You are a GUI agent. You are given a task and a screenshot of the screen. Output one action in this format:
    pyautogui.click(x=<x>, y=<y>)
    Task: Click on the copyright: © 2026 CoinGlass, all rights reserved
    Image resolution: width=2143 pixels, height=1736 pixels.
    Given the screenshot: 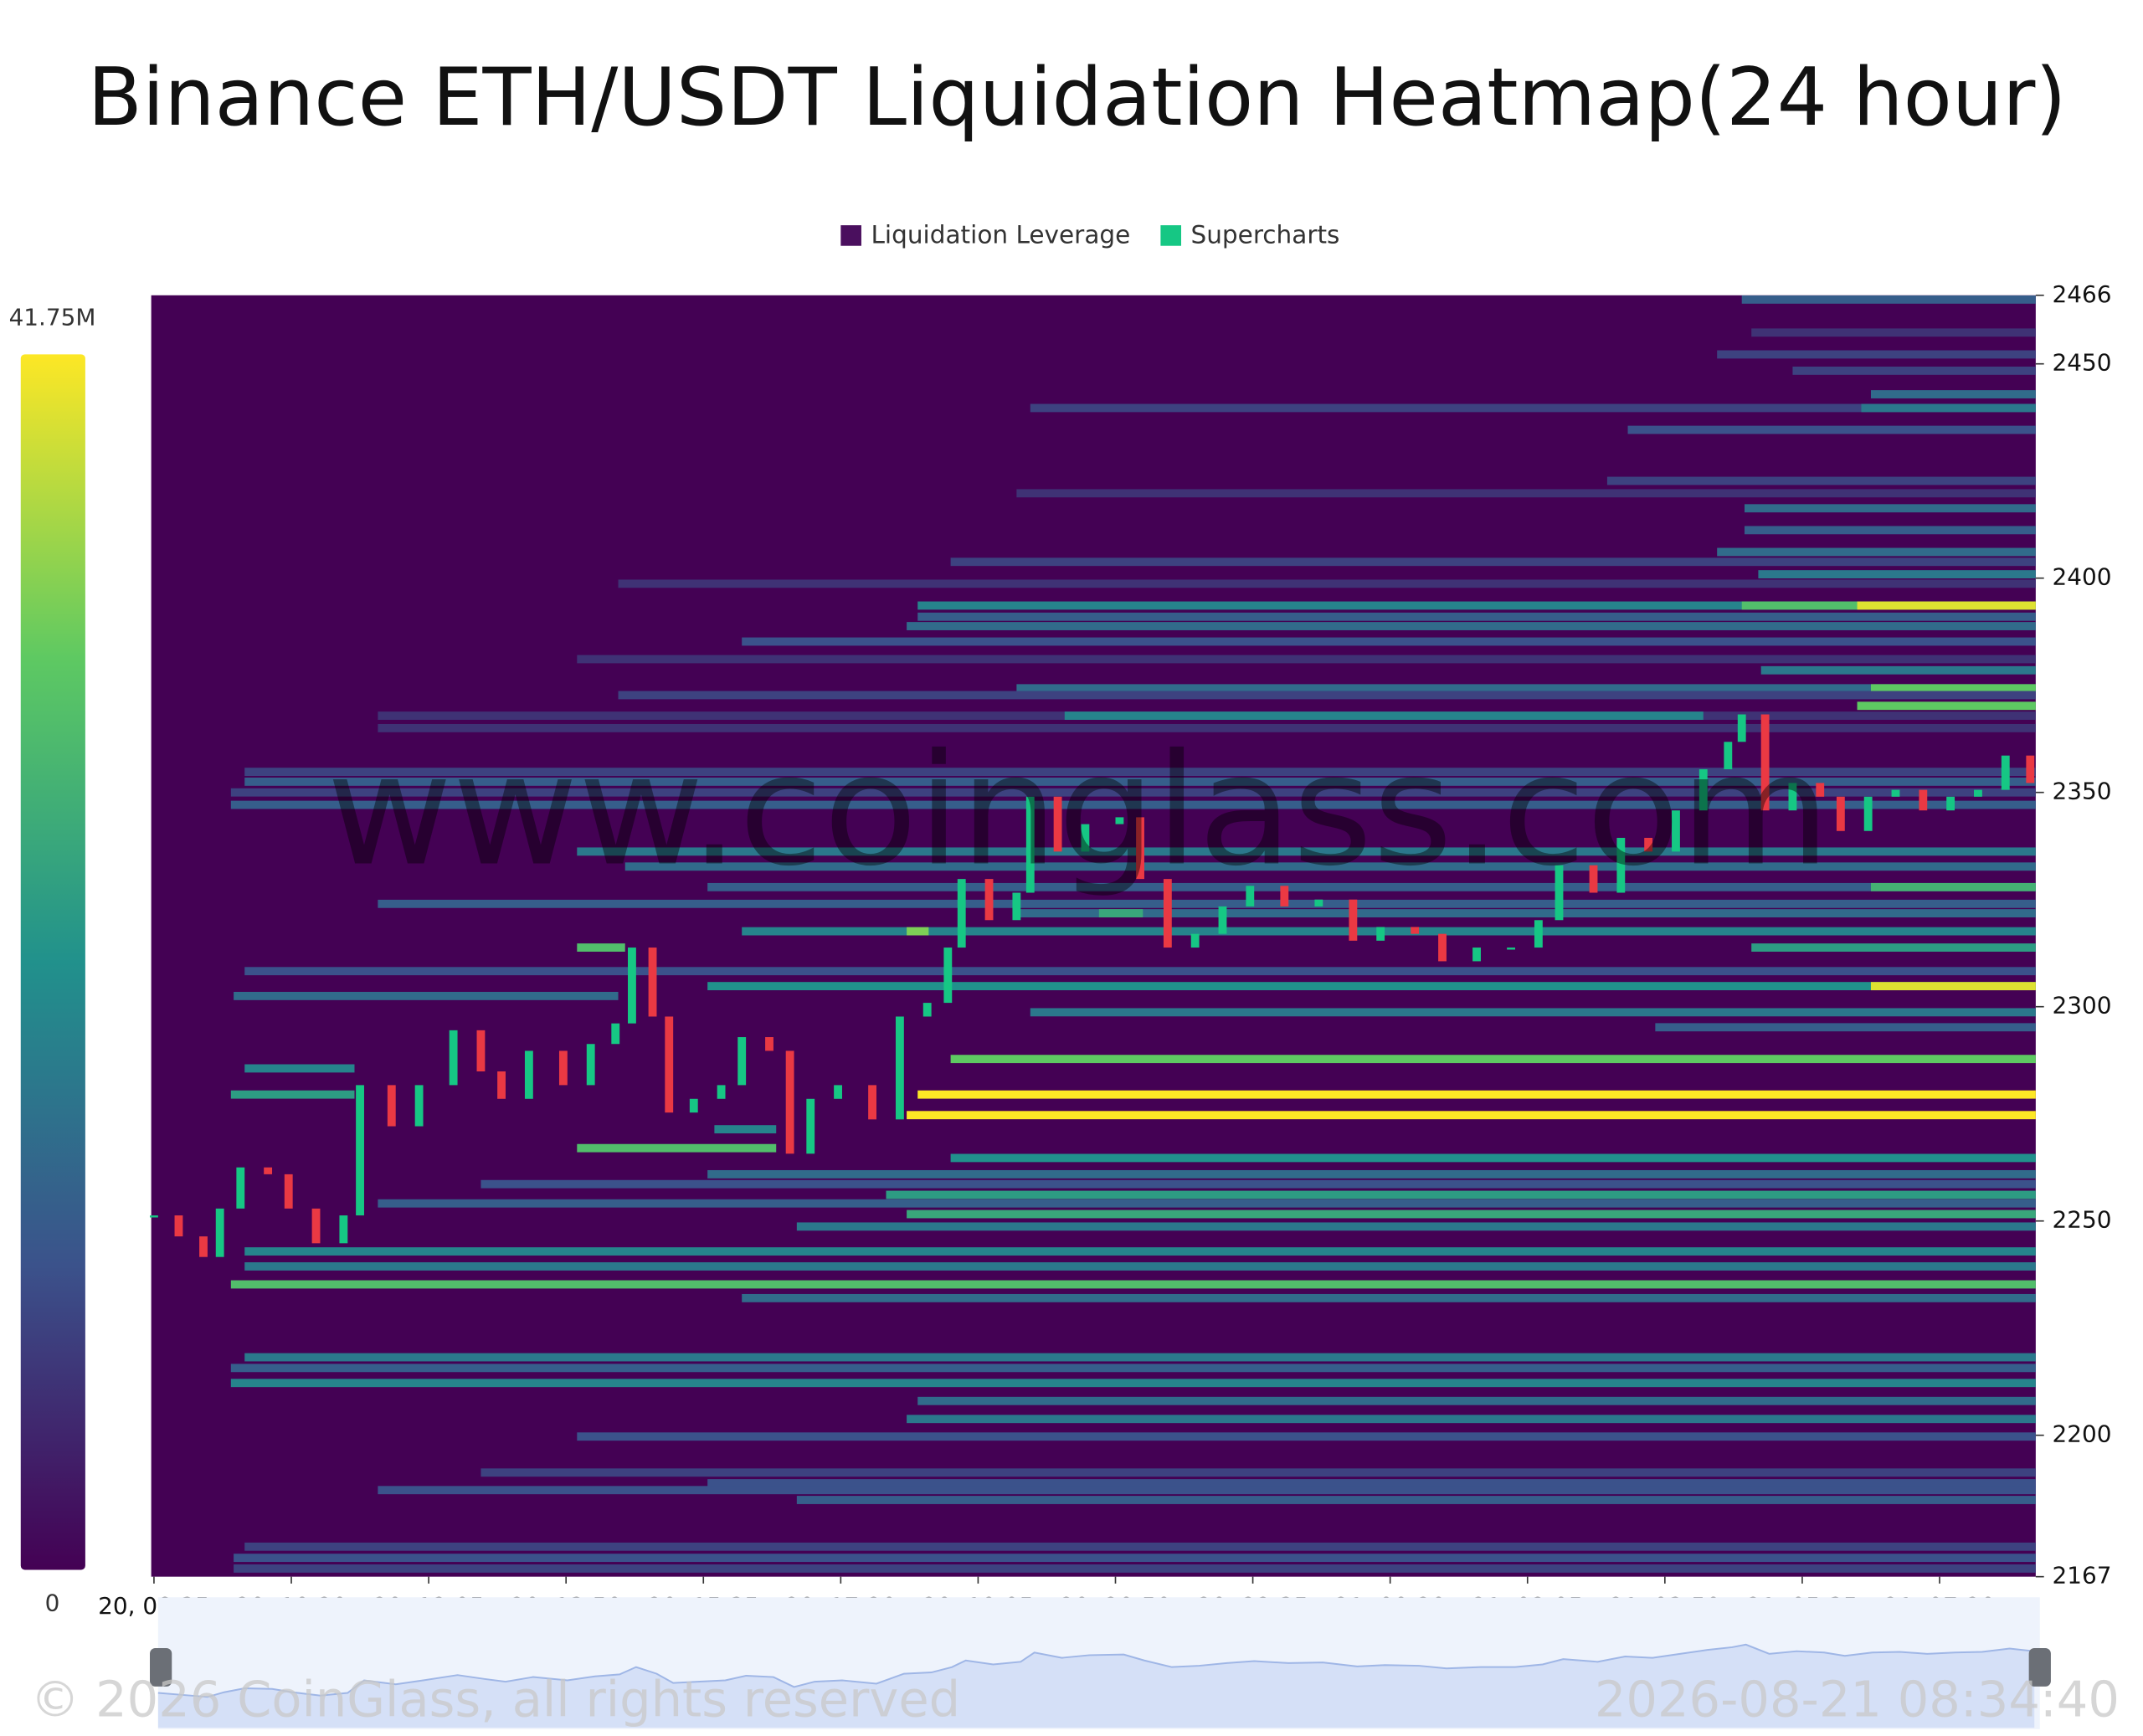 What is the action you would take?
    pyautogui.click(x=495, y=1699)
    